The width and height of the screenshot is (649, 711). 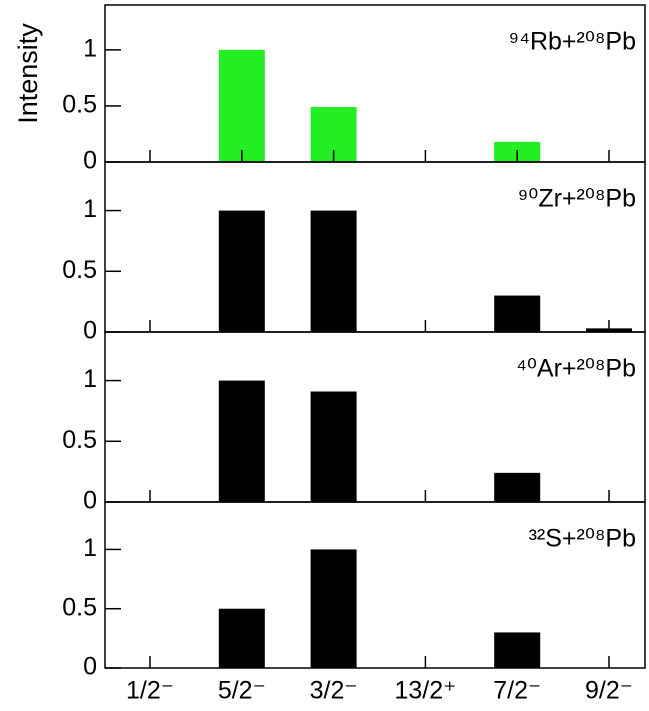 What do you see at coordinates (609, 691) in the screenshot?
I see `x-tick-label: 9/2⁻` at bounding box center [609, 691].